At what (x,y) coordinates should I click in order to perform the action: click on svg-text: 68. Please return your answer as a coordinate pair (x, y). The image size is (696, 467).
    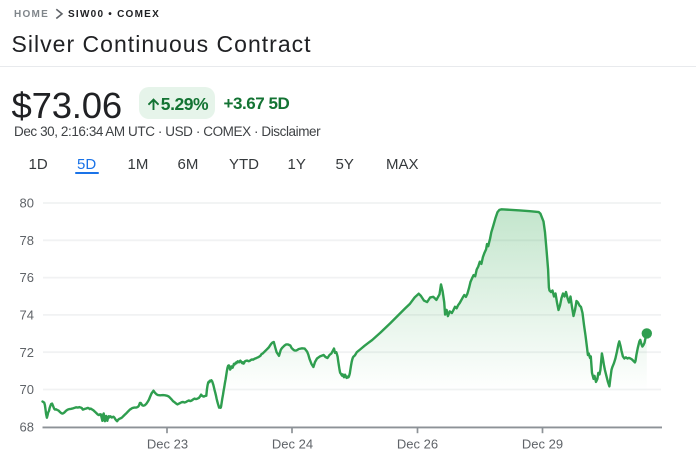
    Looking at the image, I should click on (27, 426).